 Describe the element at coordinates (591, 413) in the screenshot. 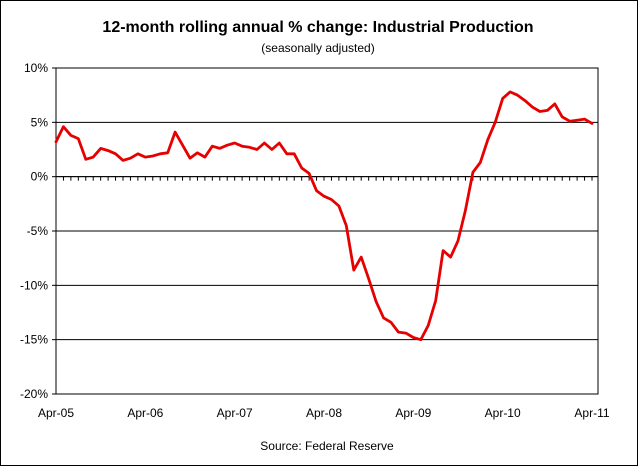

I see `x-tick-label: Apr-11` at that location.